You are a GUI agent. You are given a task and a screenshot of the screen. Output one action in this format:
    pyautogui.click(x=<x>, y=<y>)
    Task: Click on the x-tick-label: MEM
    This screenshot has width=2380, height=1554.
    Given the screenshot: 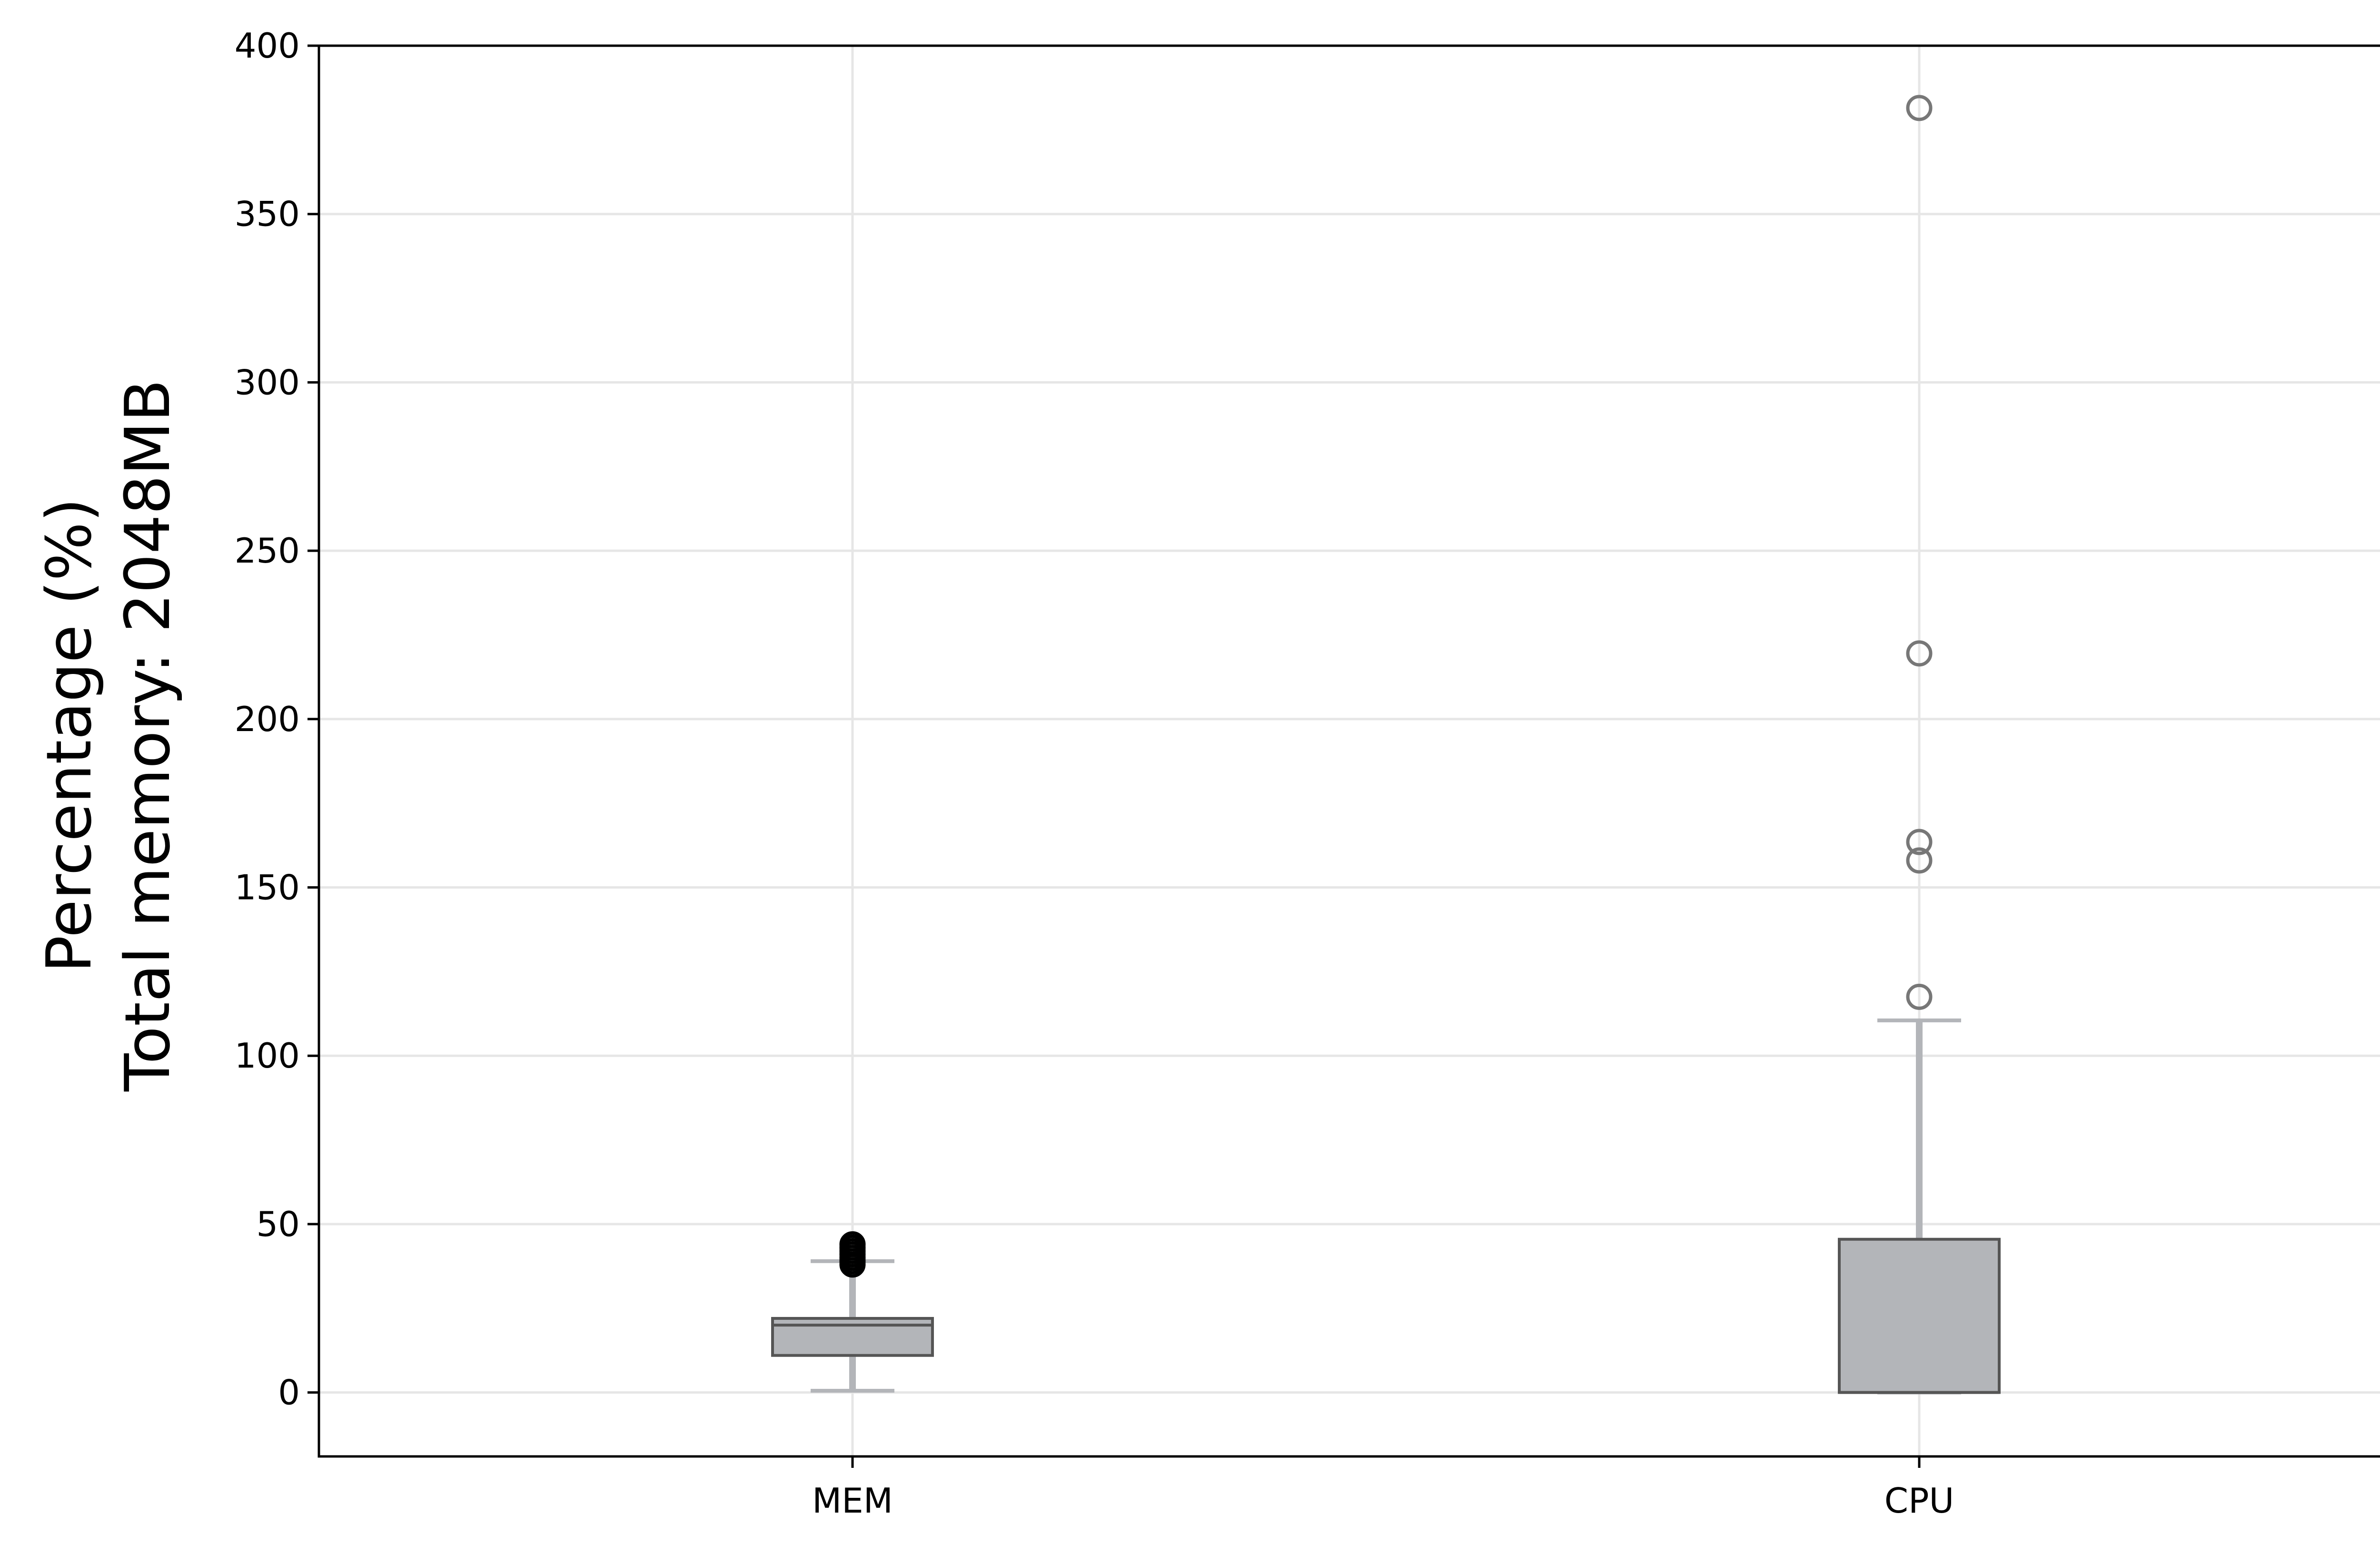 What is the action you would take?
    pyautogui.click(x=852, y=1501)
    